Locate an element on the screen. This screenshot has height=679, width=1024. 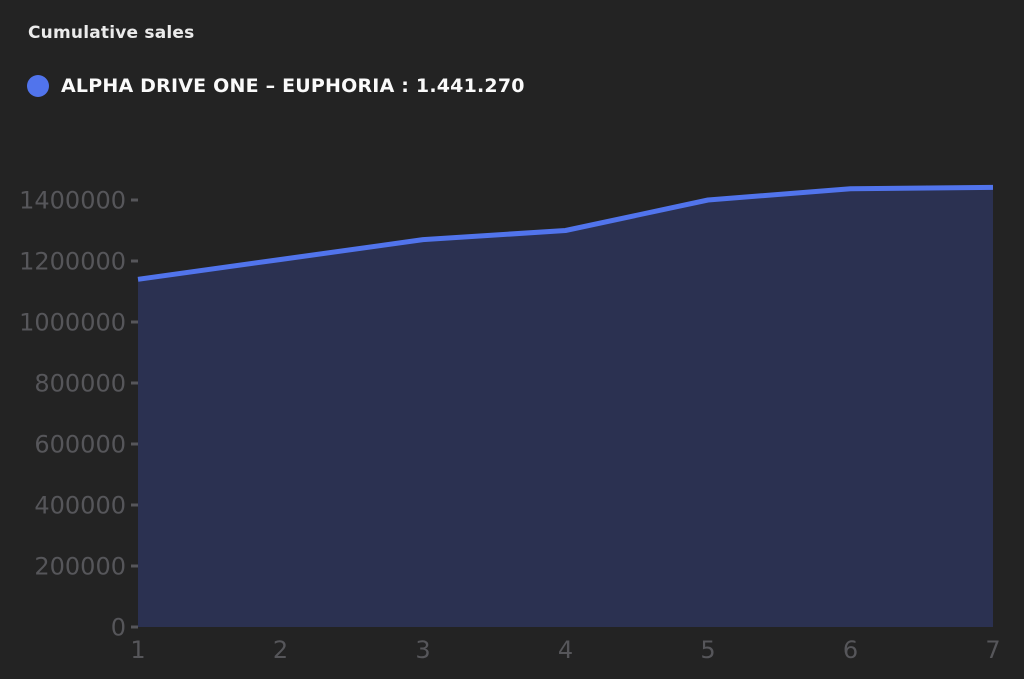
x-tick-label: 3 is located at coordinates (422, 650).